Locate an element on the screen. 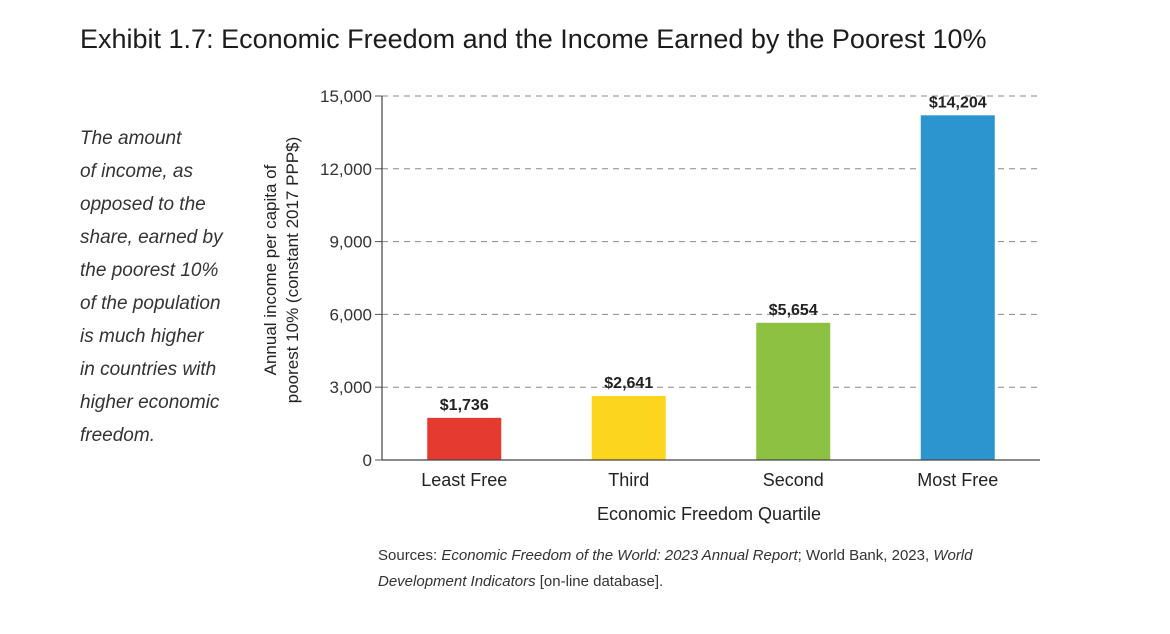  x-category-label: Second is located at coordinates (793, 480).